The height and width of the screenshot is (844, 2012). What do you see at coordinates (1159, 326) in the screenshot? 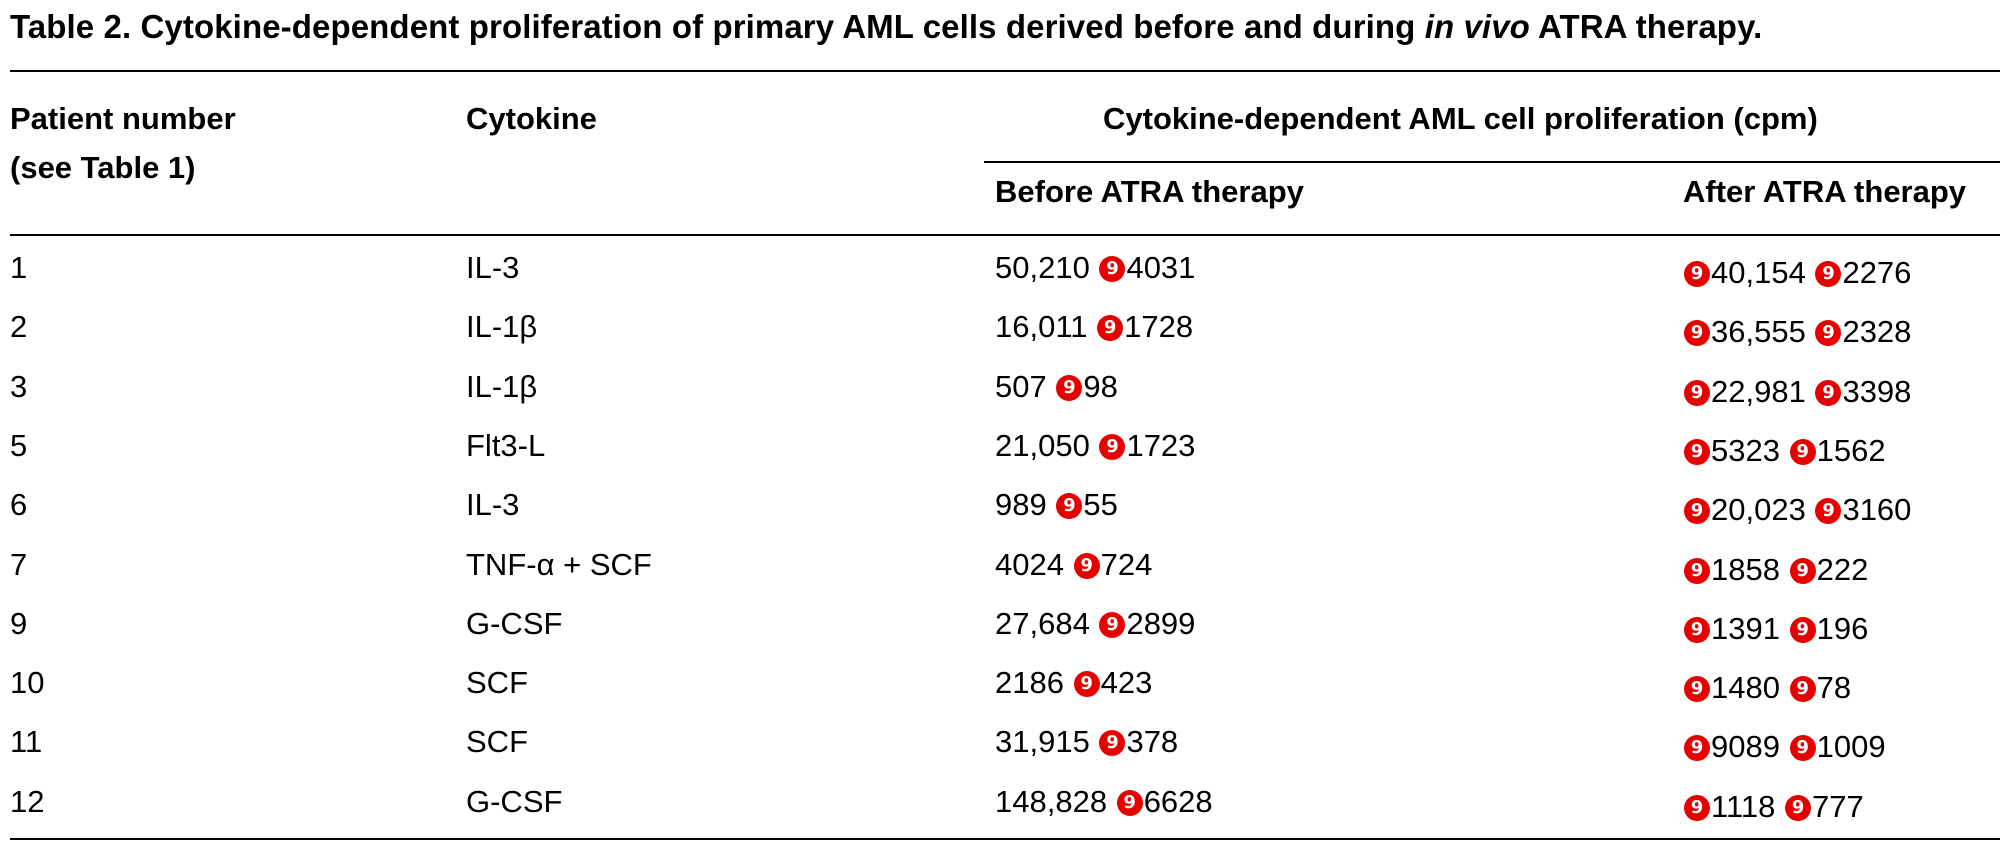
I see `before-sd: 1728` at bounding box center [1159, 326].